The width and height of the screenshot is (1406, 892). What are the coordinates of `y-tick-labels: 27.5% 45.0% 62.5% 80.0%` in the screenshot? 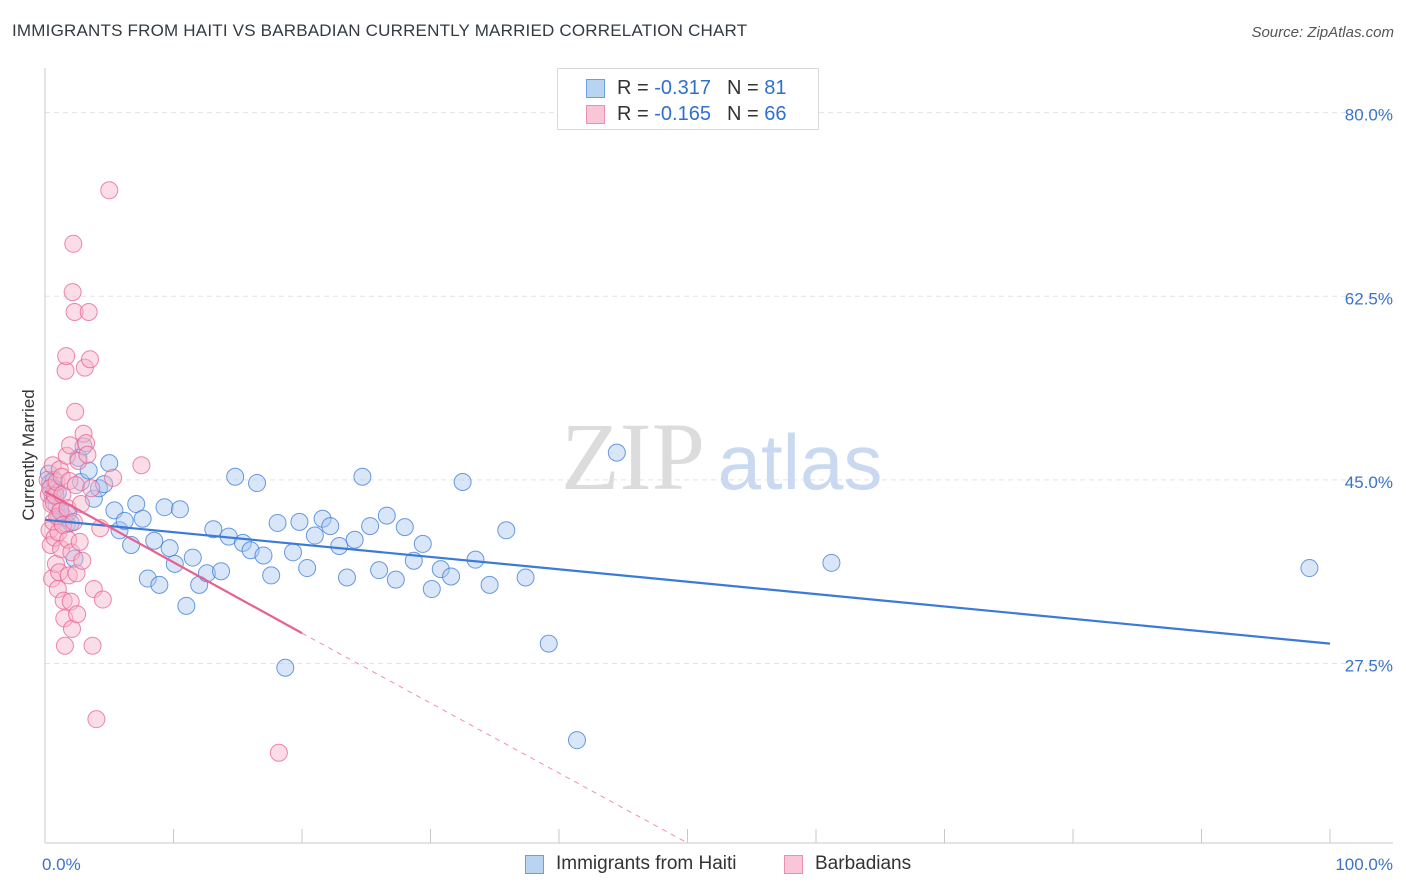 It's located at (1369, 391).